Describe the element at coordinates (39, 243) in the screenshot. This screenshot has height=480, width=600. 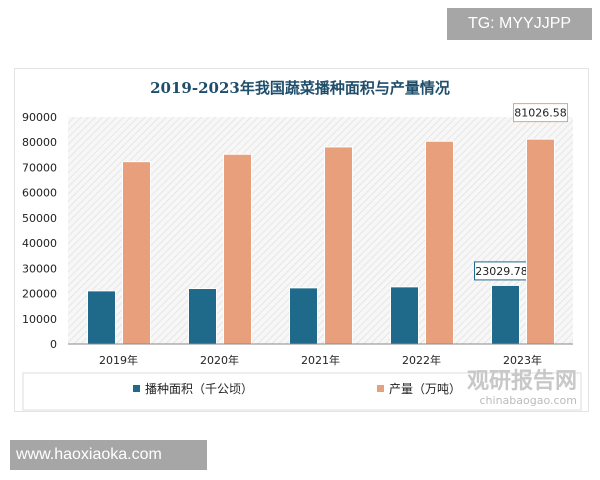
I see `y-tick-label: 40000` at that location.